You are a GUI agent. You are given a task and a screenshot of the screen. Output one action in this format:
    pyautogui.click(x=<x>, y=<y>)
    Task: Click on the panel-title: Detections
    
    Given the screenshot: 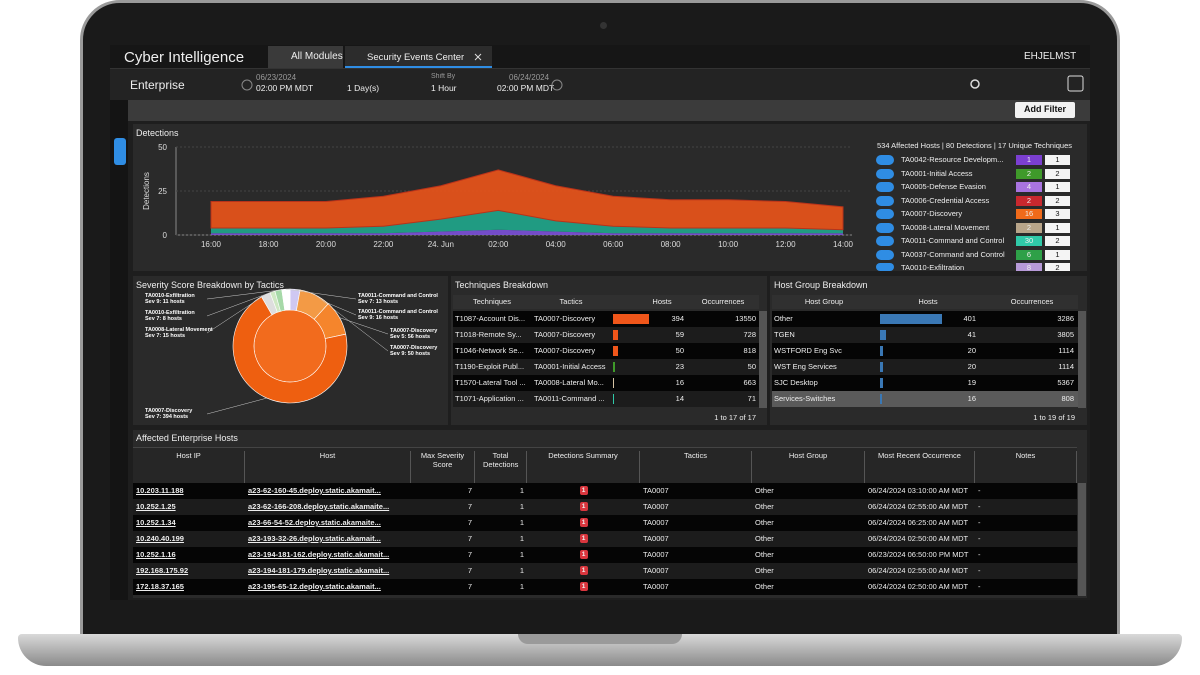 What is the action you would take?
    pyautogui.click(x=157, y=133)
    